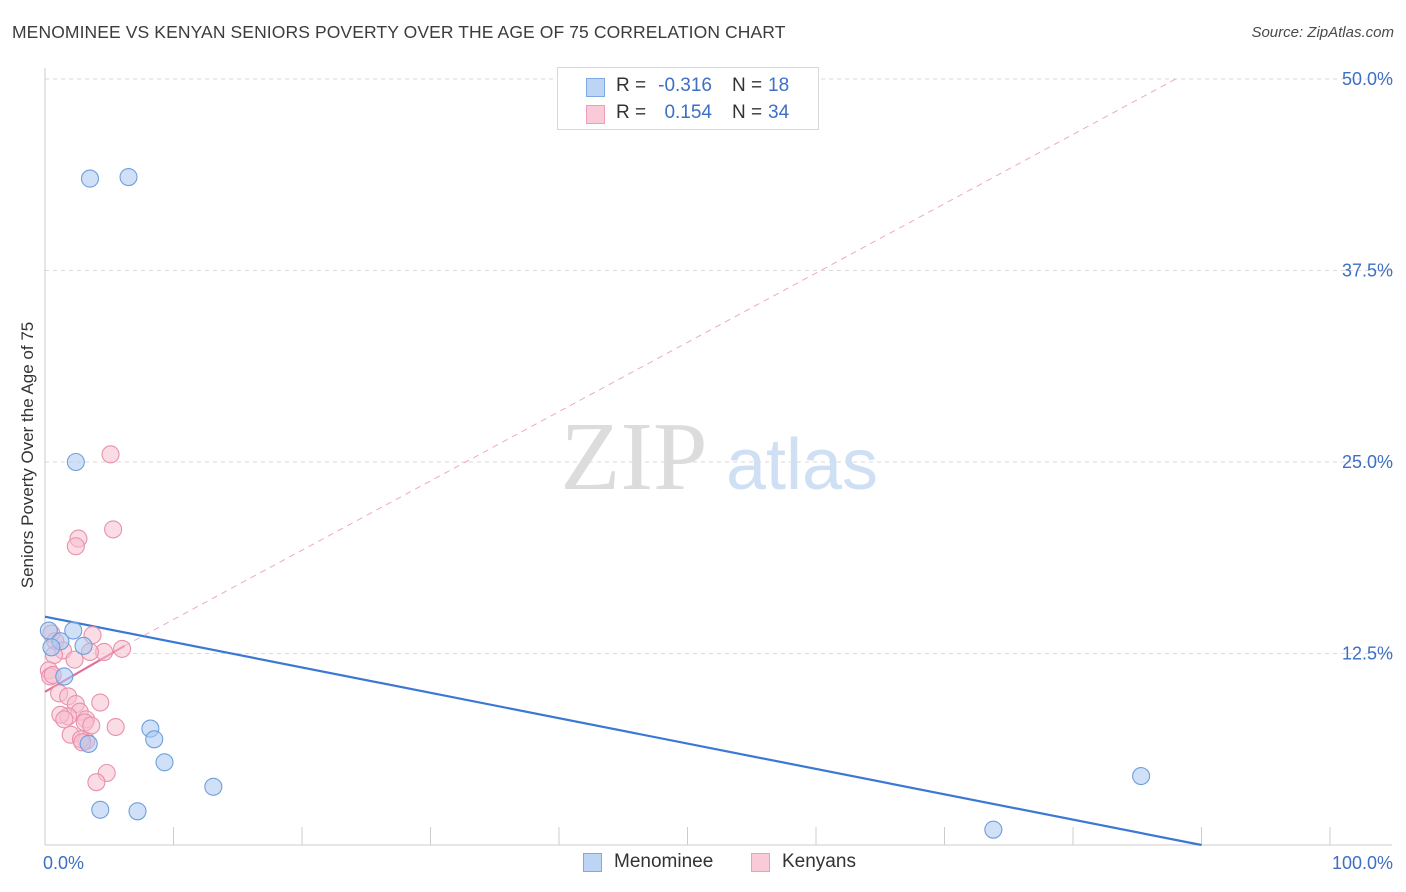  What do you see at coordinates (685, 85) in the screenshot?
I see `legend-r-value: -0.316` at bounding box center [685, 85].